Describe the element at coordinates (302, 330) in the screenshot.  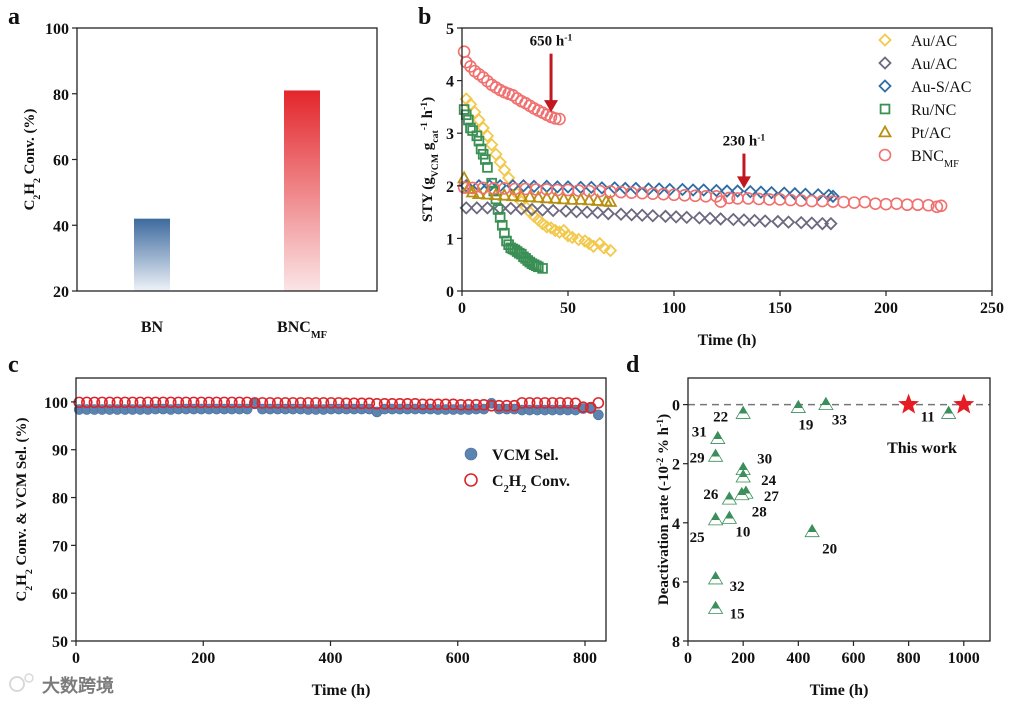
I see `category-label: BNCMF` at that location.